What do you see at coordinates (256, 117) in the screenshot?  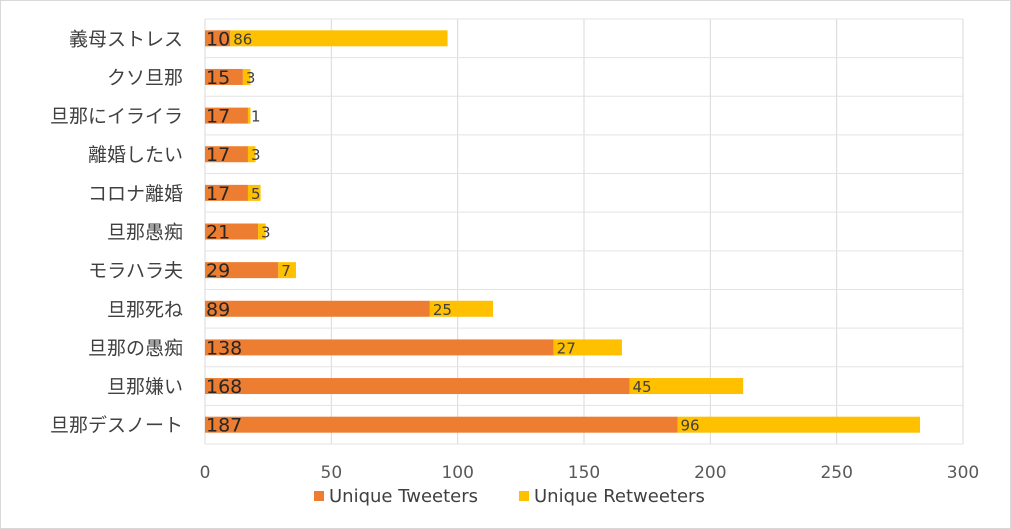 I see `data-label-unique-retweeters: 1` at bounding box center [256, 117].